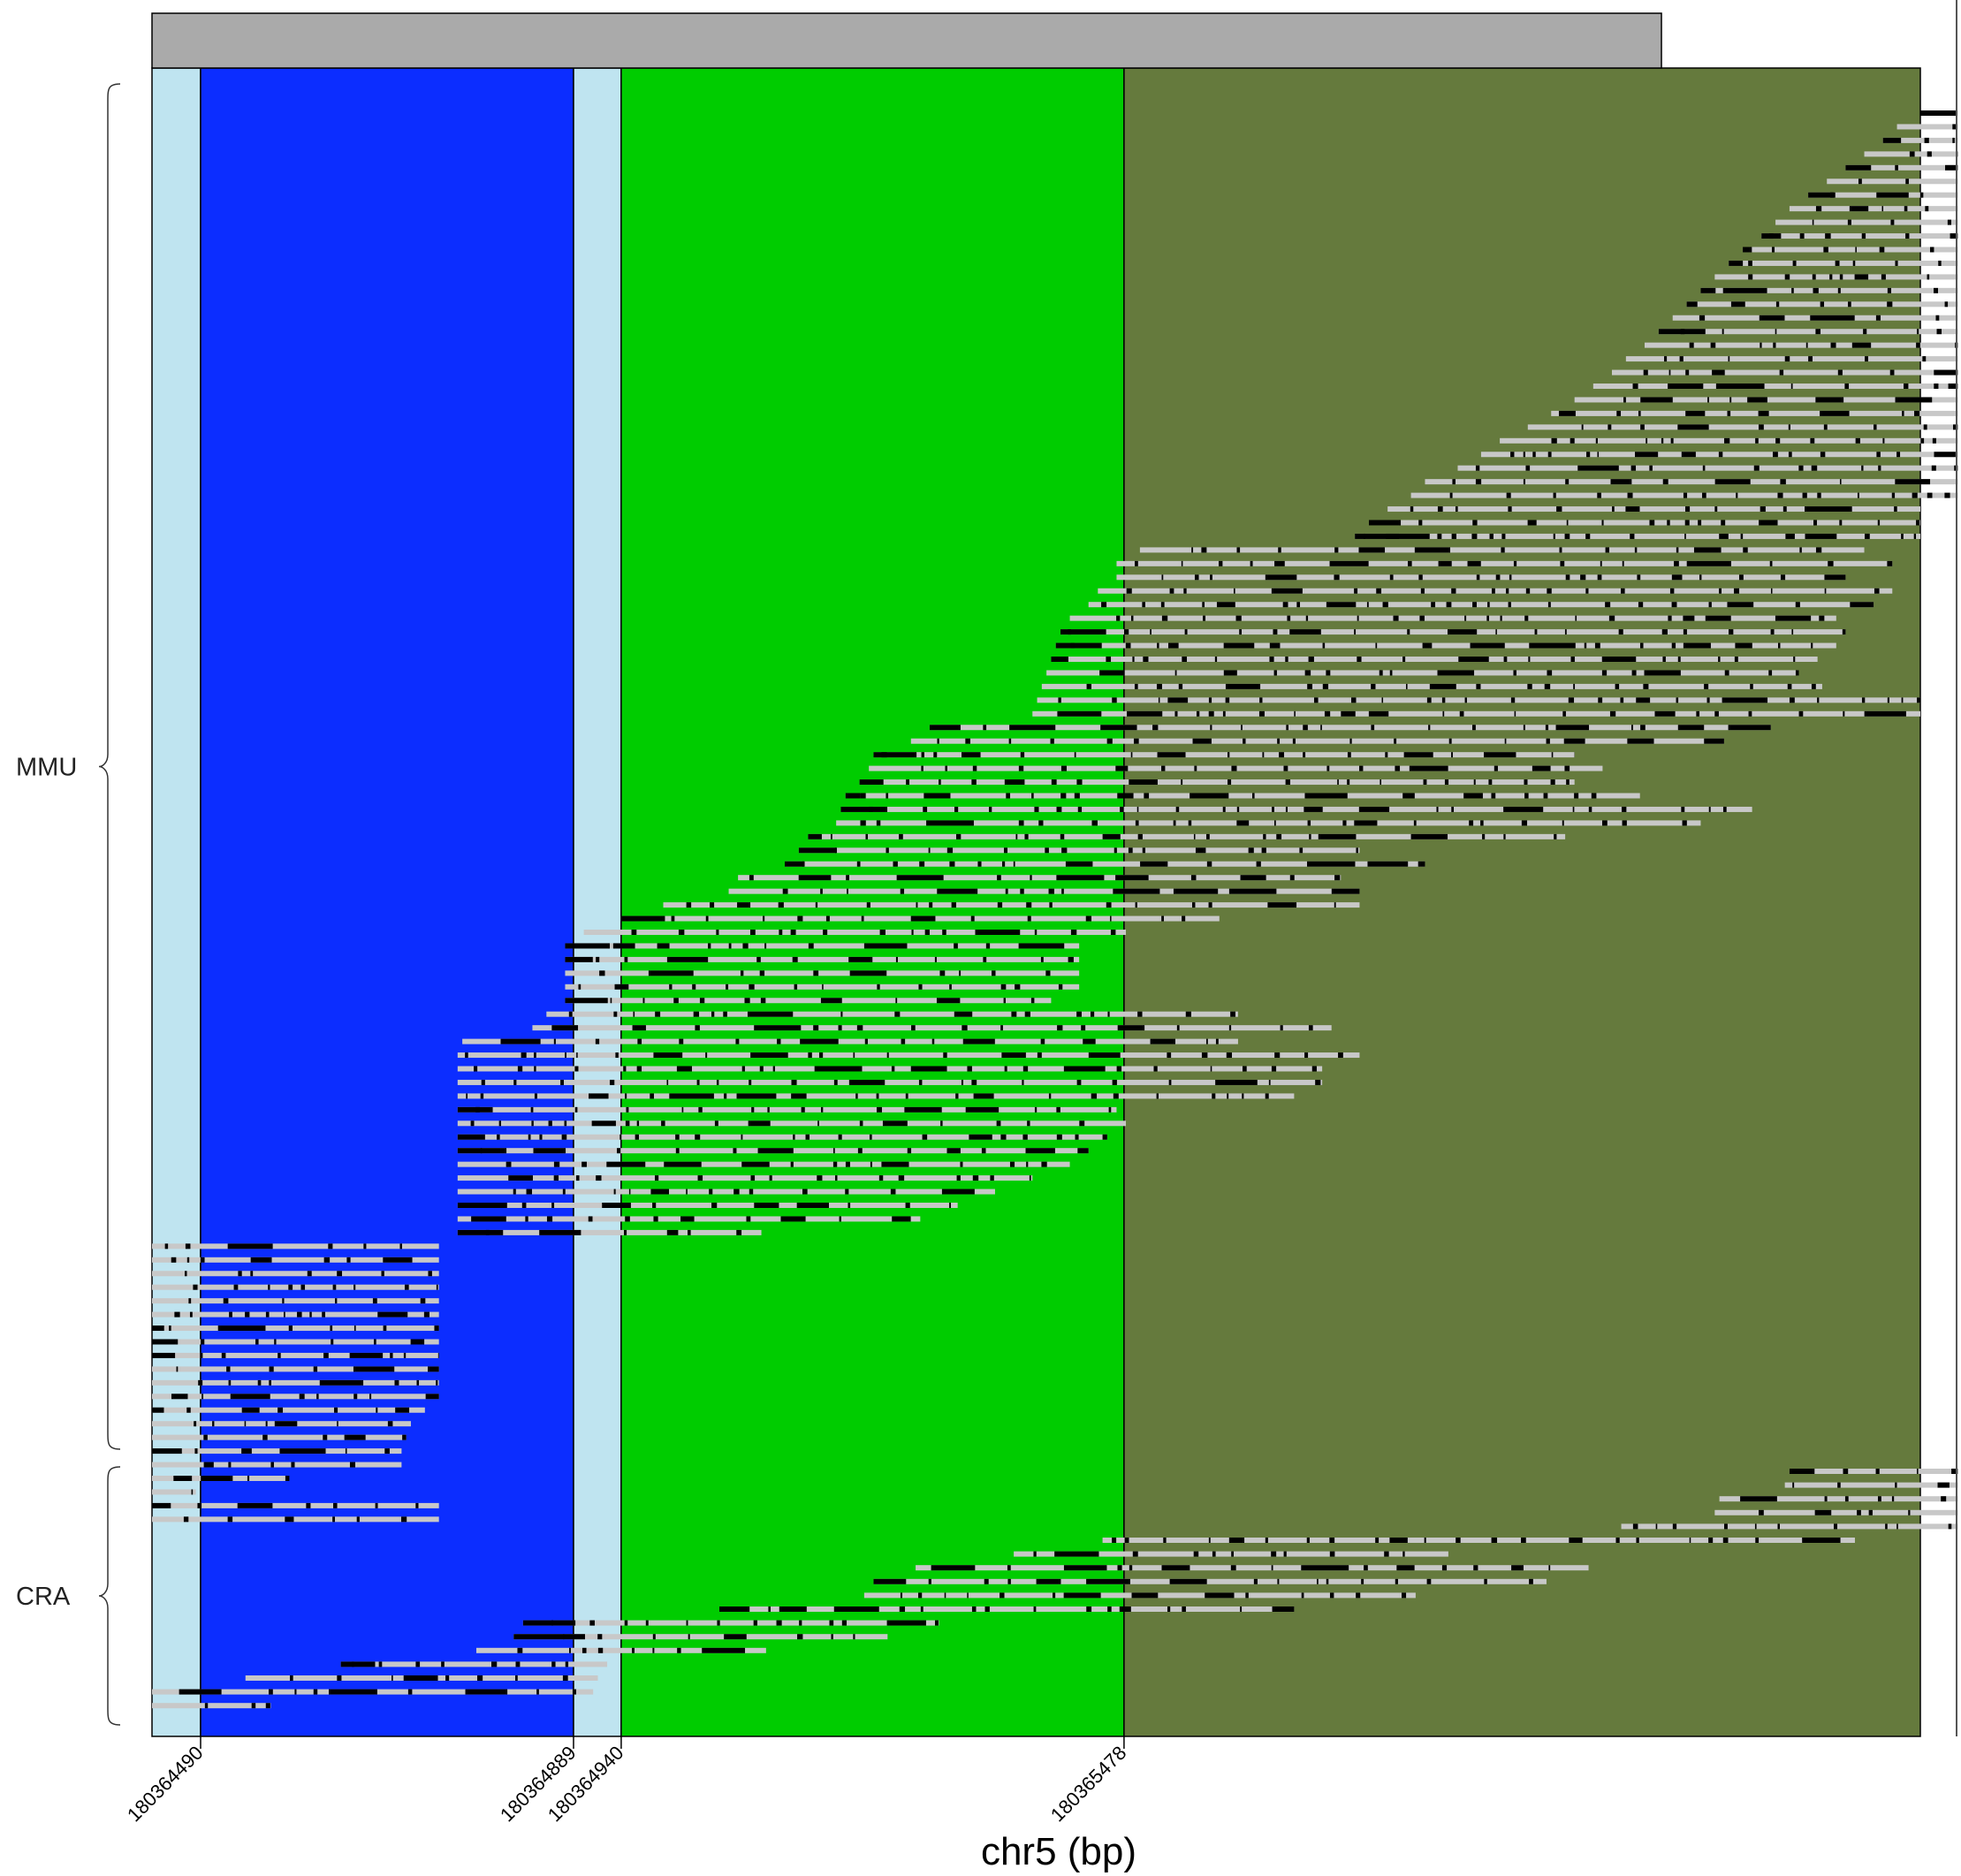  Describe the element at coordinates (47, 768) in the screenshot. I see `group-label-mmu: MMU` at that location.